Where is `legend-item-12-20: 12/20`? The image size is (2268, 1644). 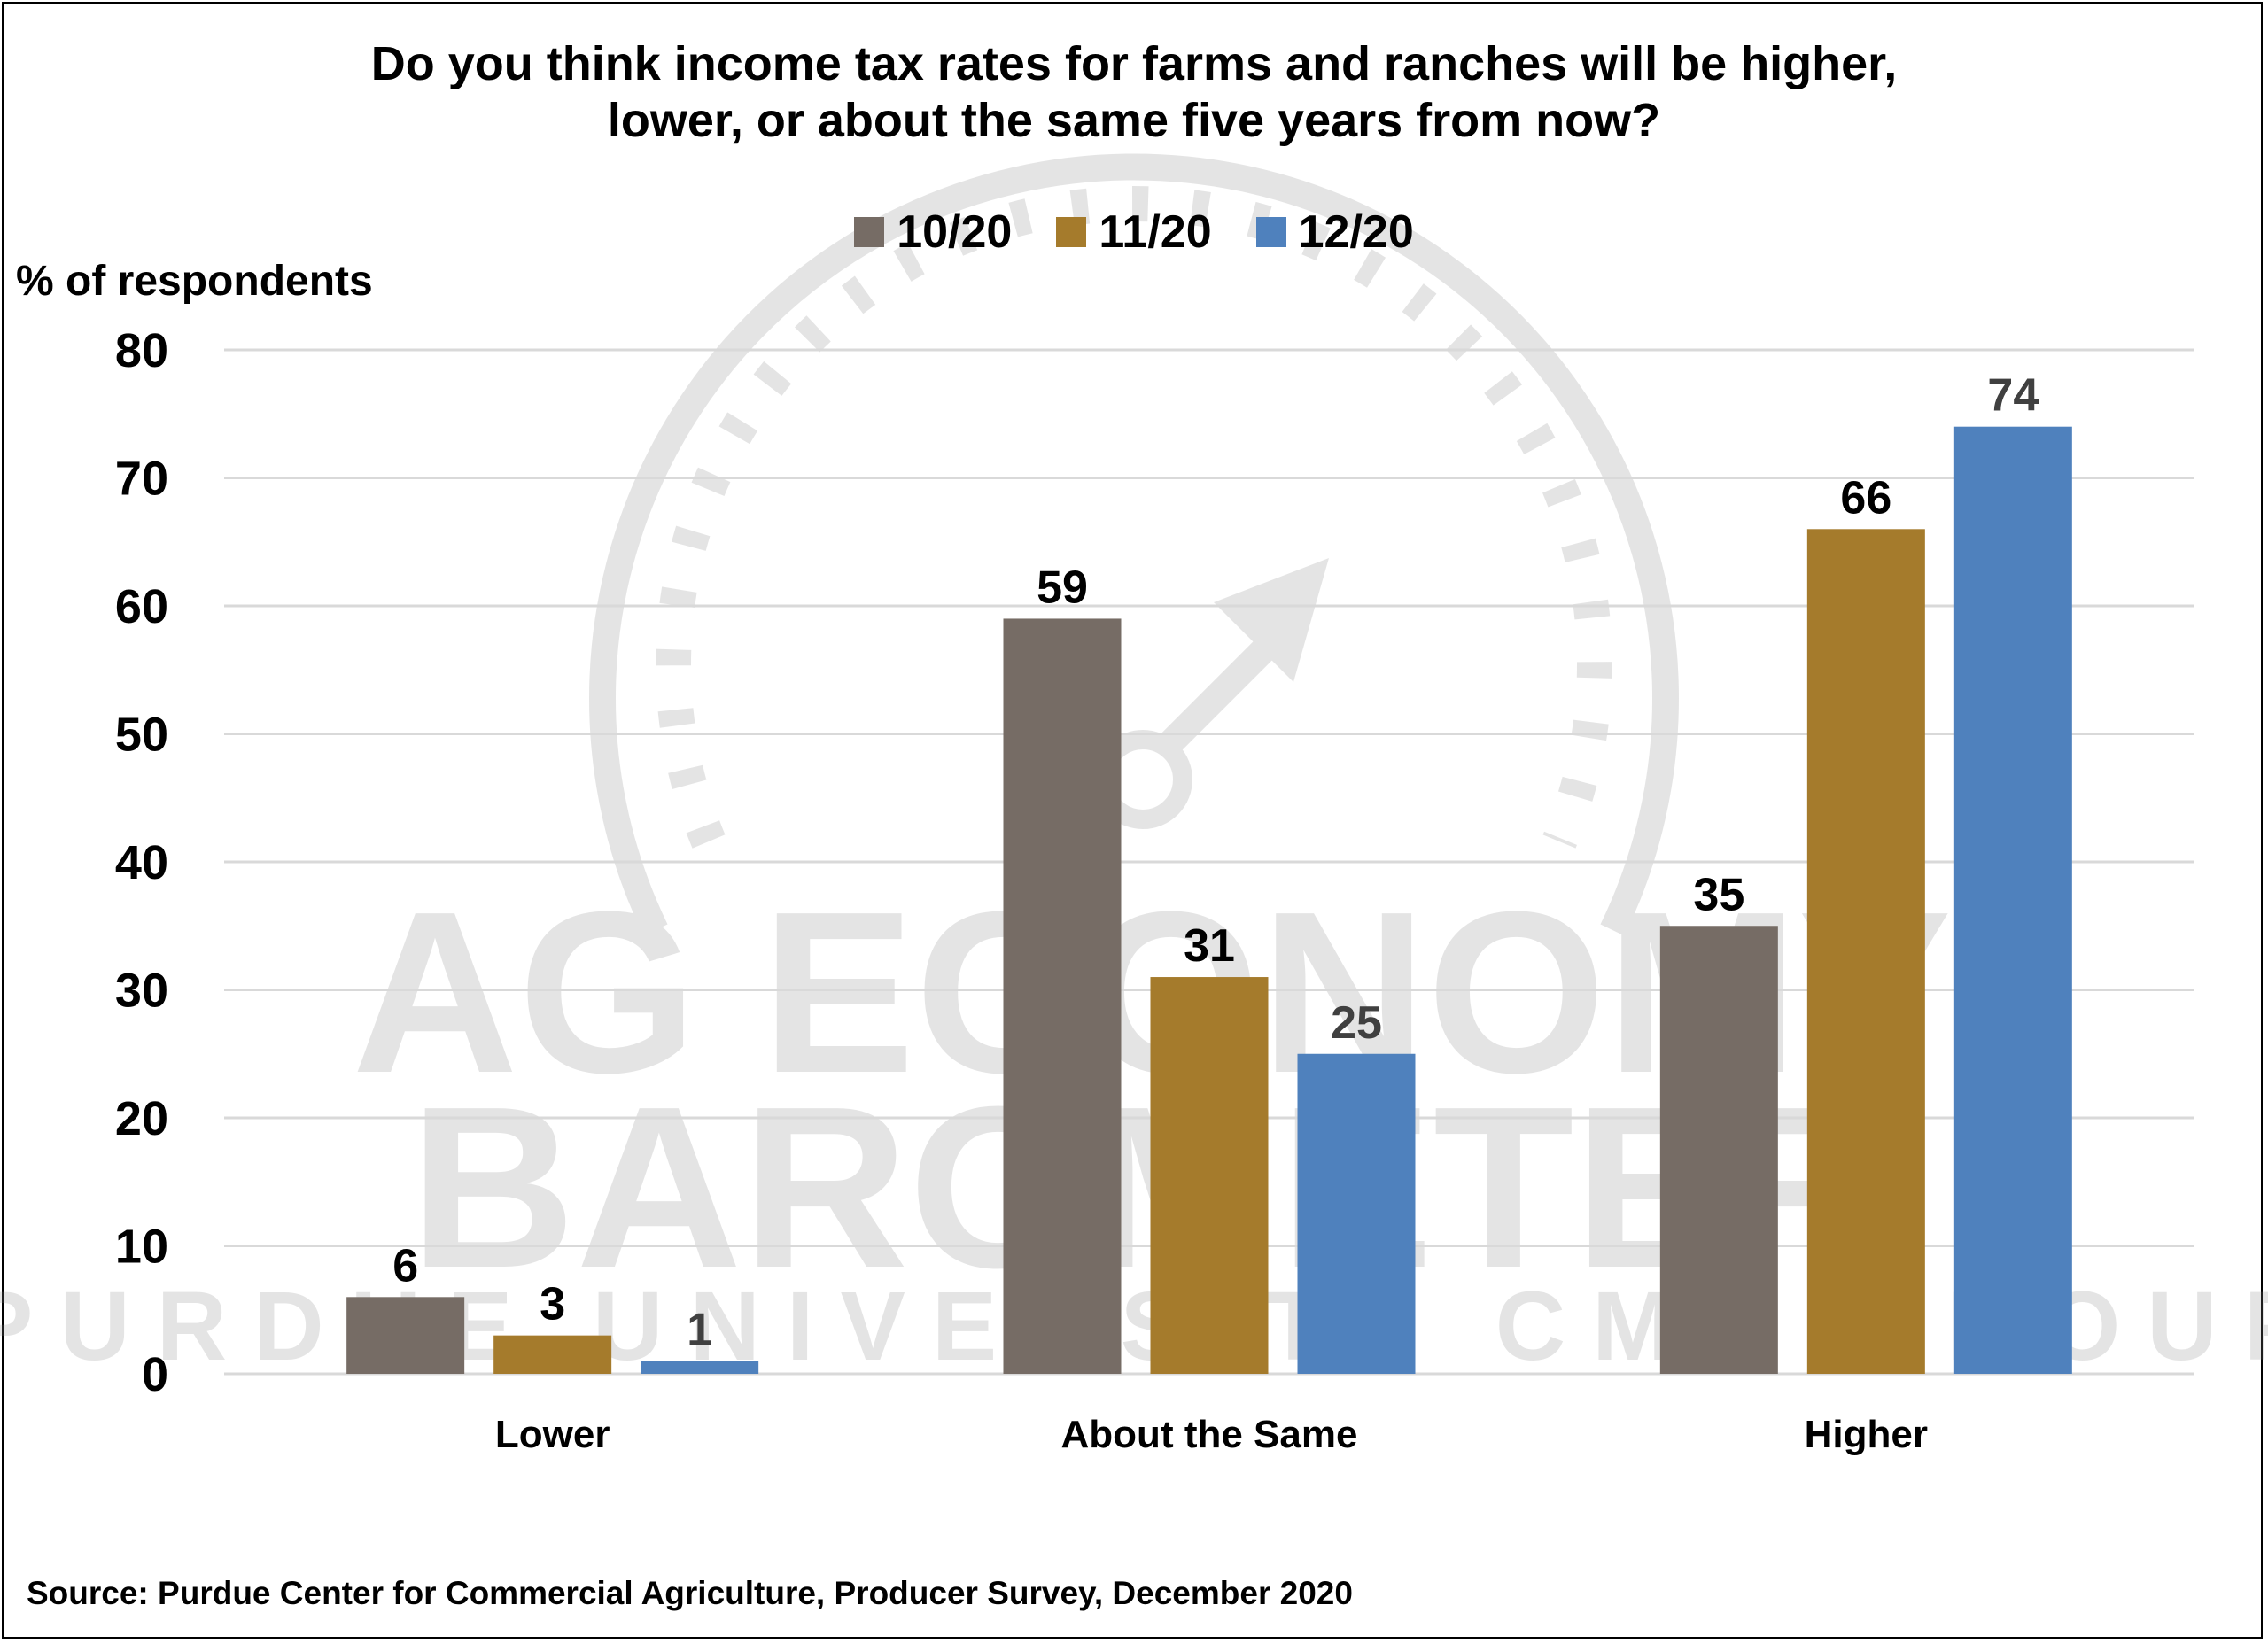
legend-item-12-20: 12/20 is located at coordinates (1334, 232).